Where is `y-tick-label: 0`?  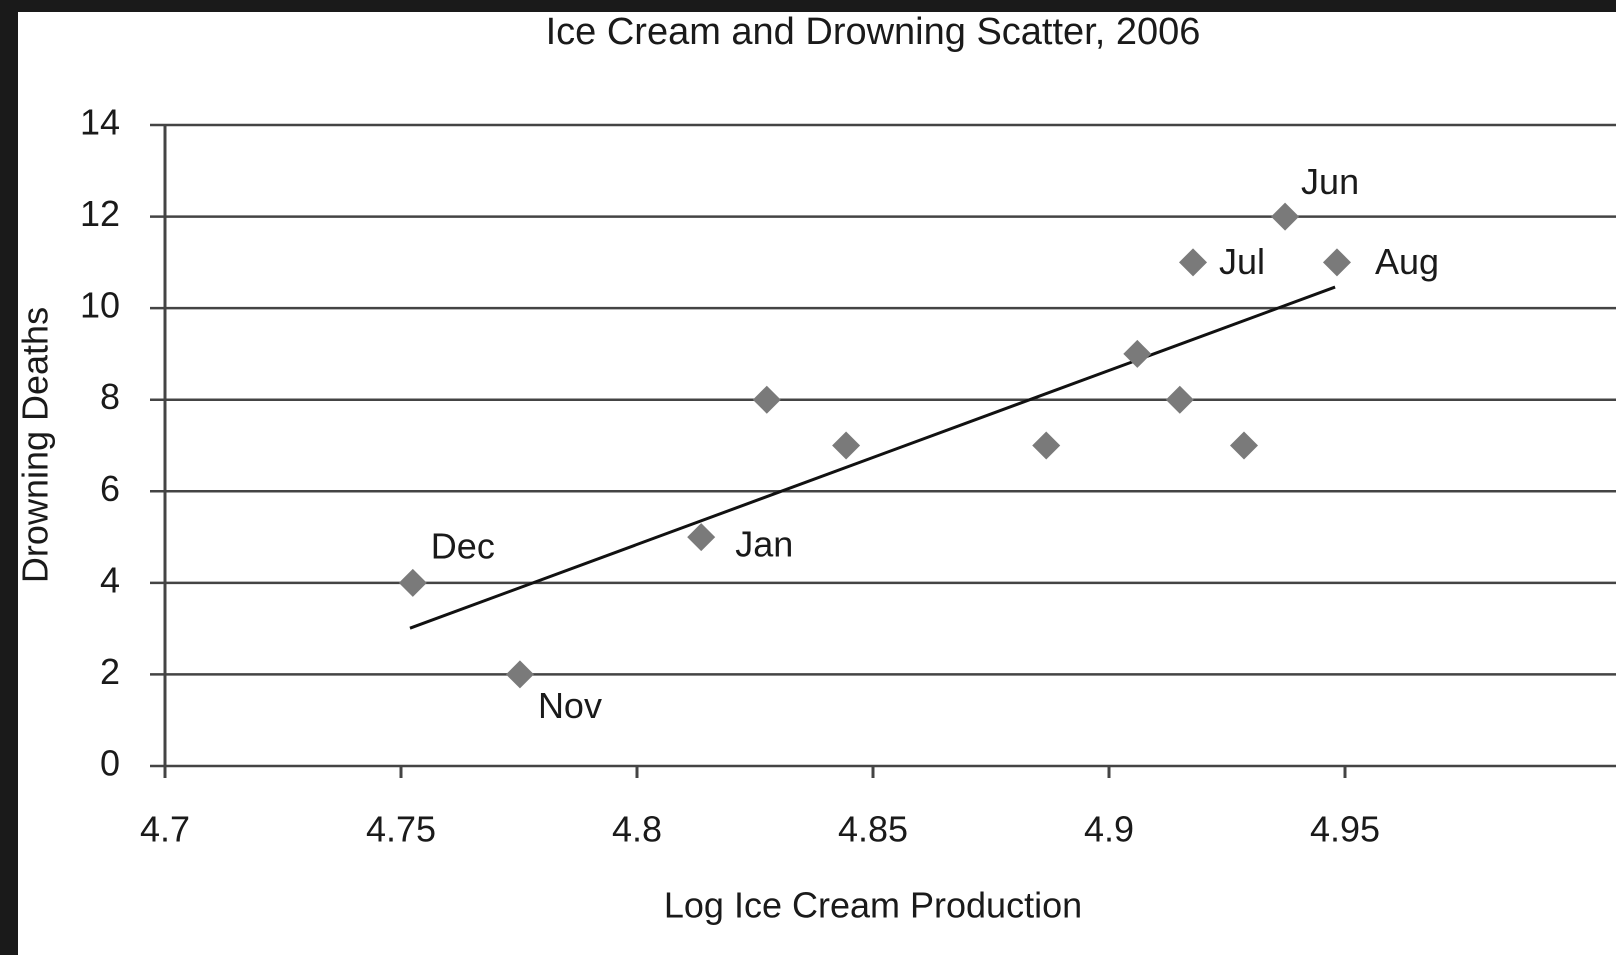 y-tick-label: 0 is located at coordinates (110, 763).